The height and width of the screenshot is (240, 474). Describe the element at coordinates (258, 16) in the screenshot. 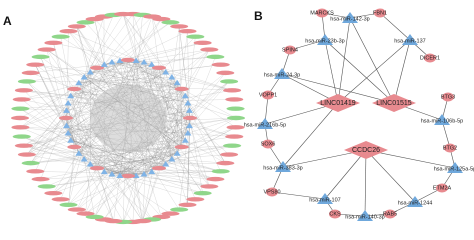

I see `panel-label: B` at that location.